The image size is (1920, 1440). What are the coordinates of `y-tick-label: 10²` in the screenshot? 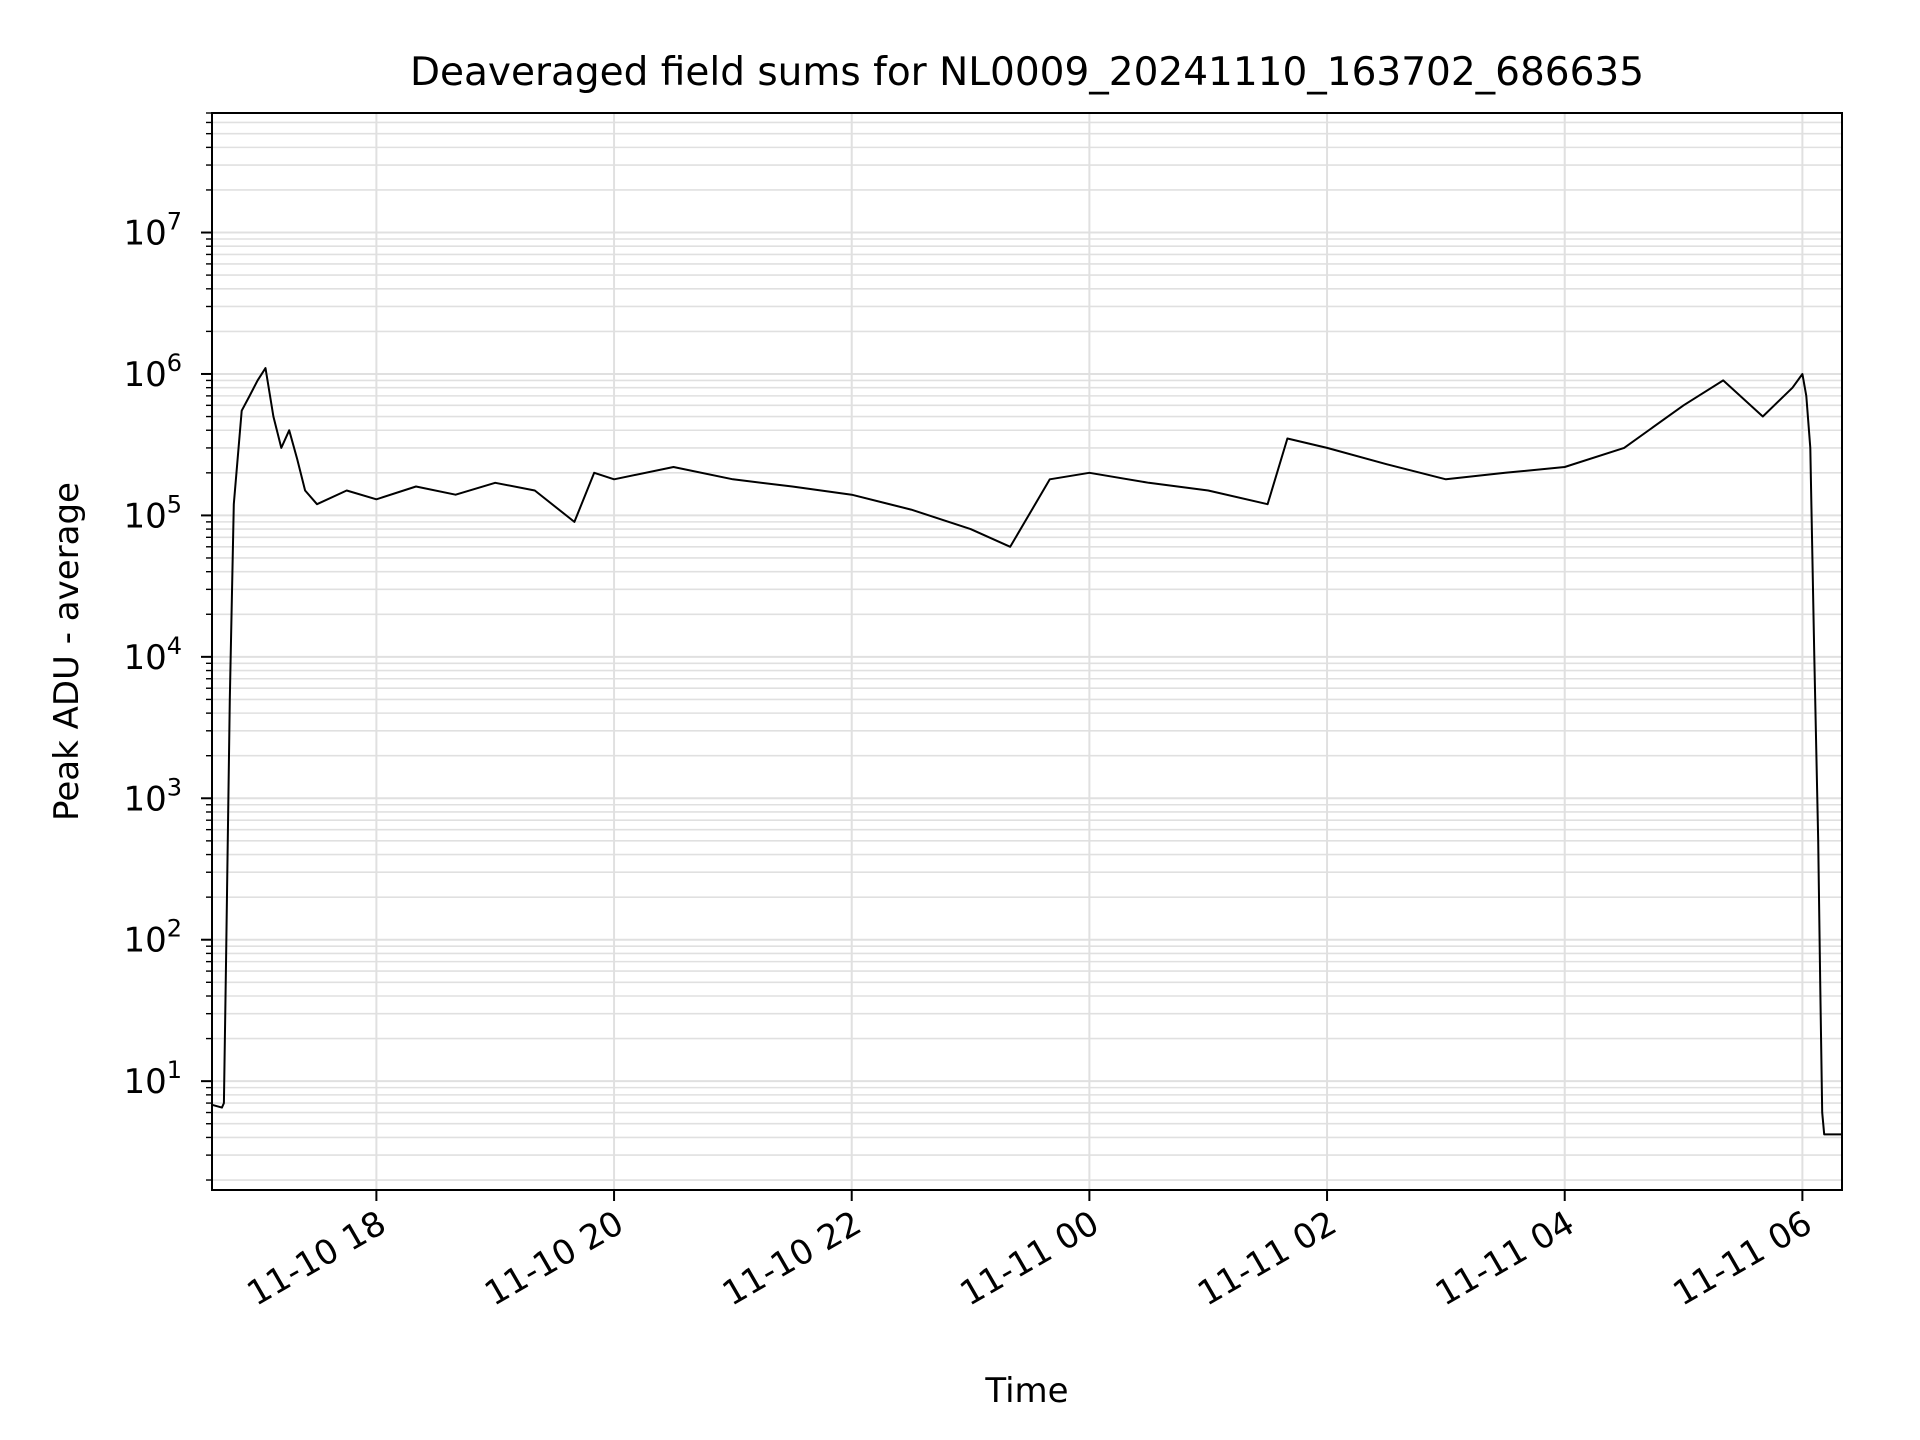 It's located at (152, 938).